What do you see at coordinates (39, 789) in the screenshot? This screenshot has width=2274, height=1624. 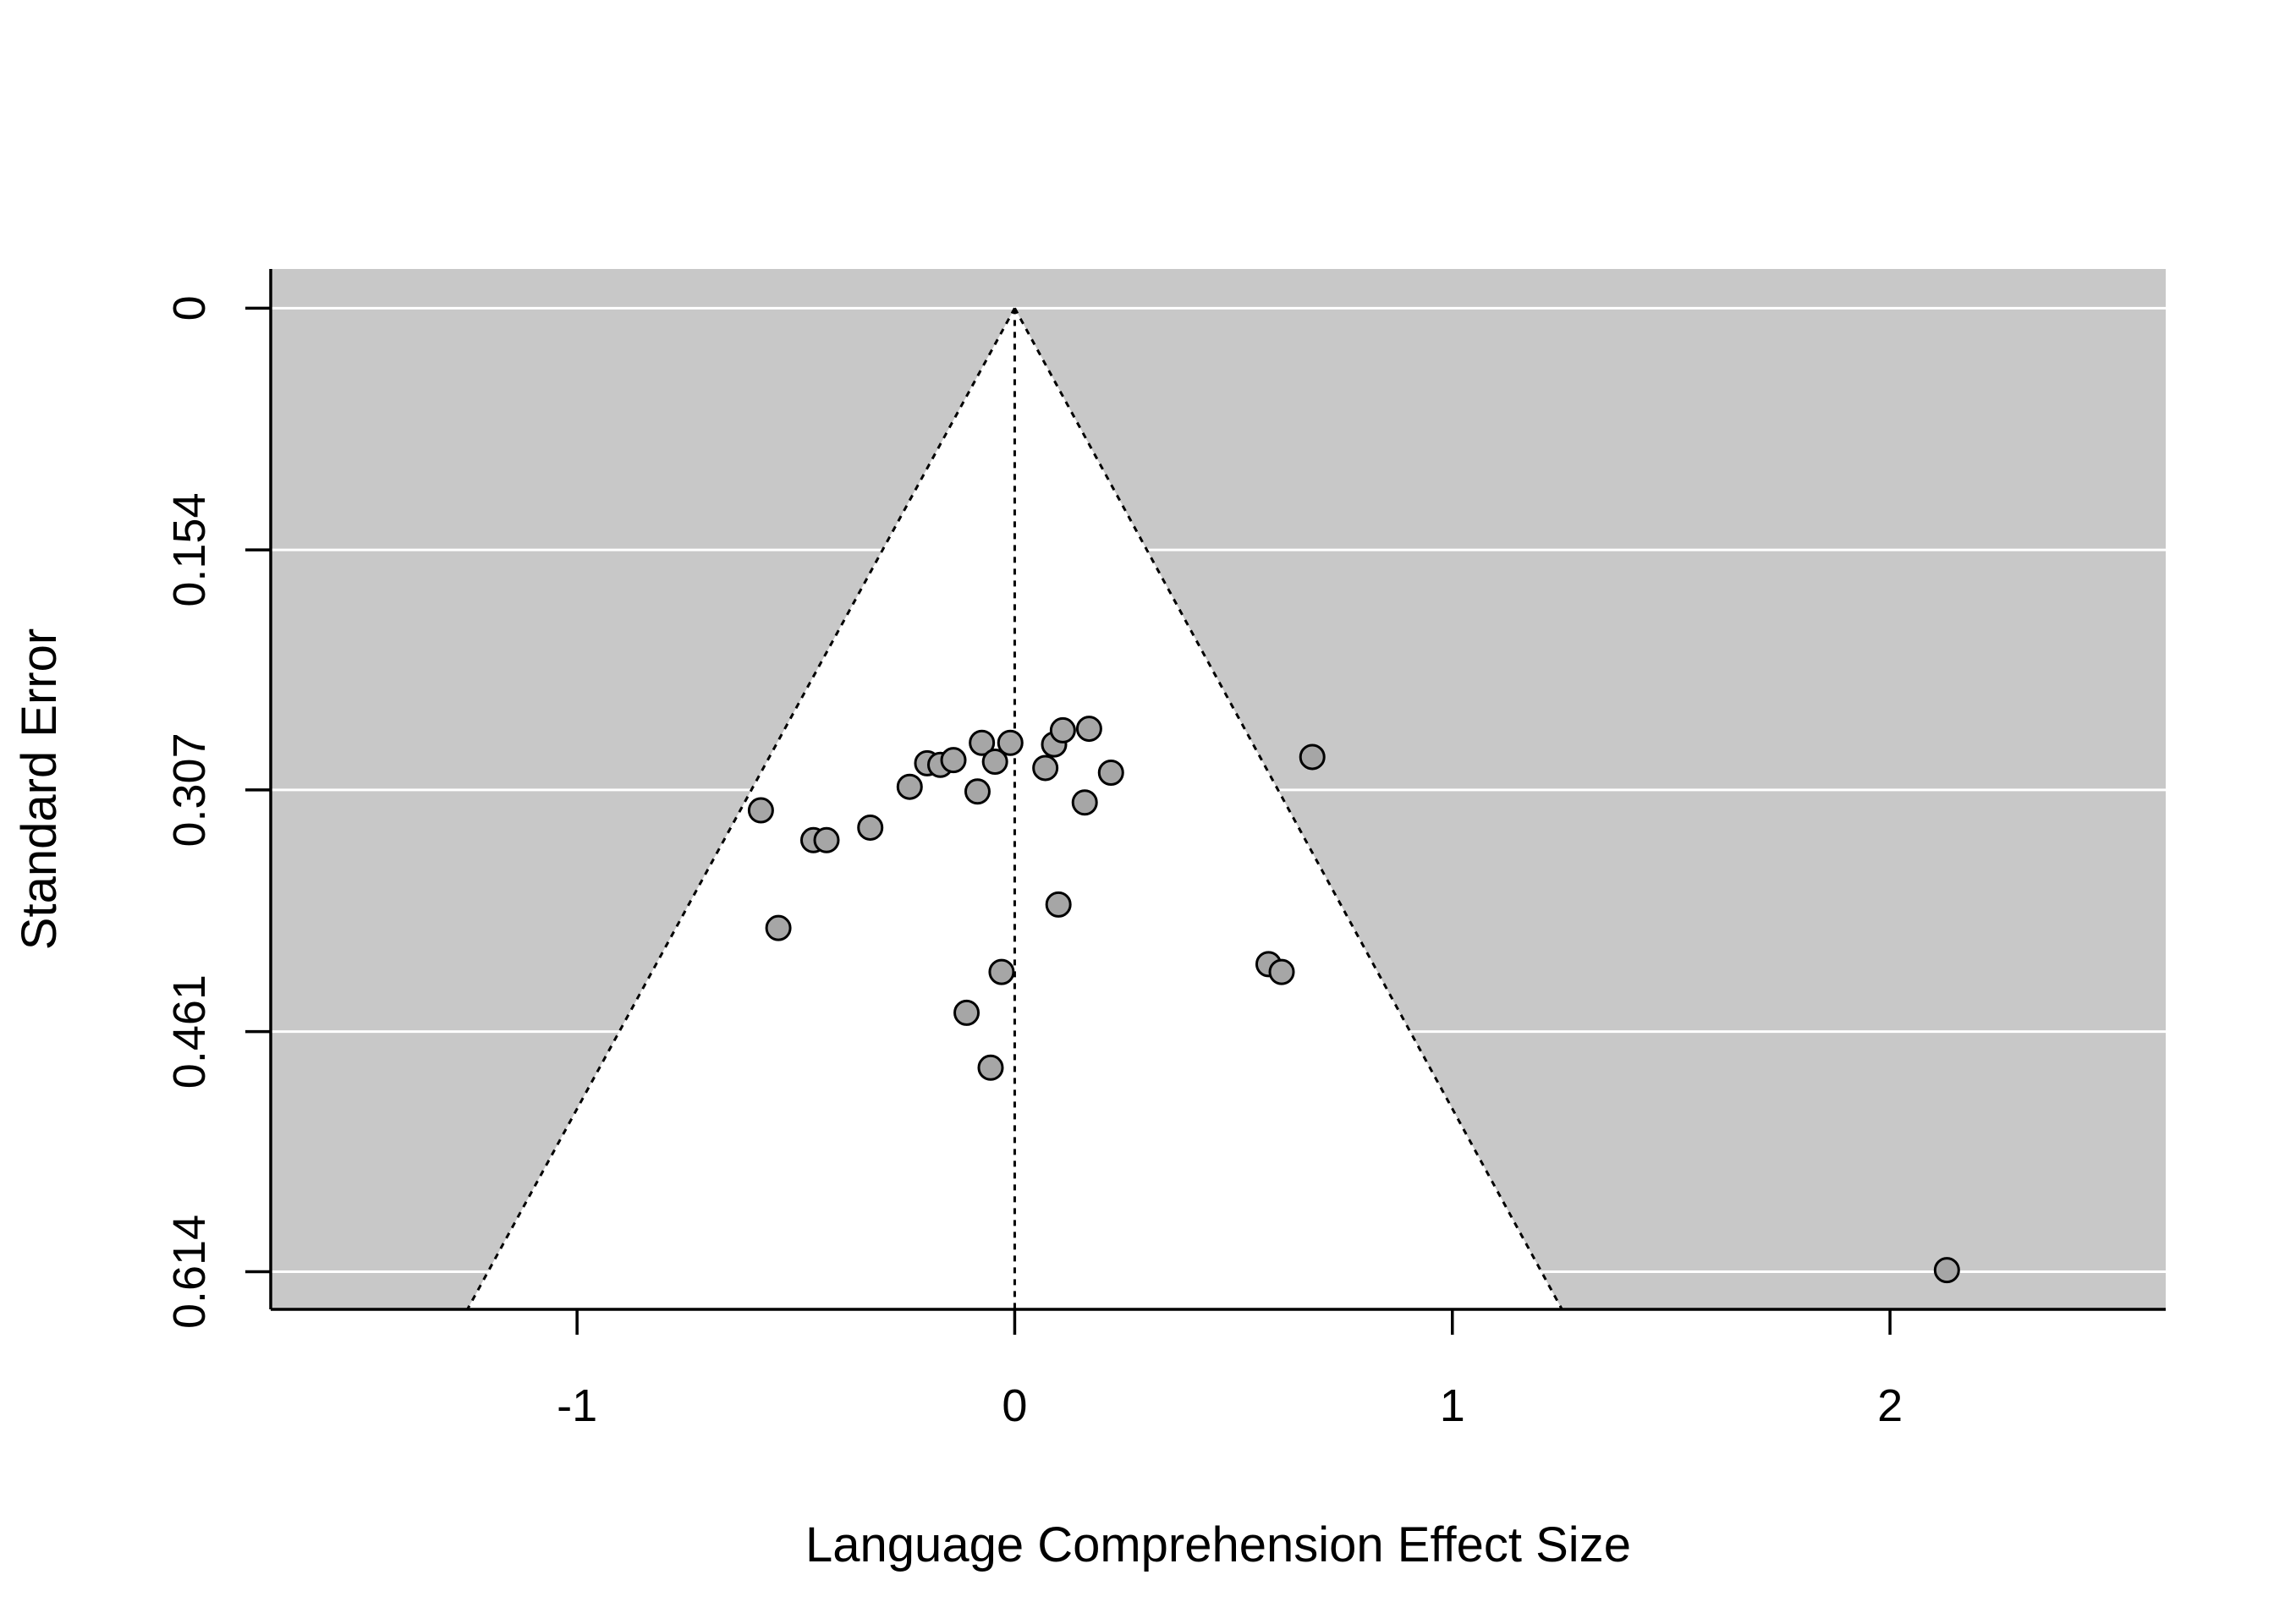 I see `y-axis-title: Standard Error` at bounding box center [39, 789].